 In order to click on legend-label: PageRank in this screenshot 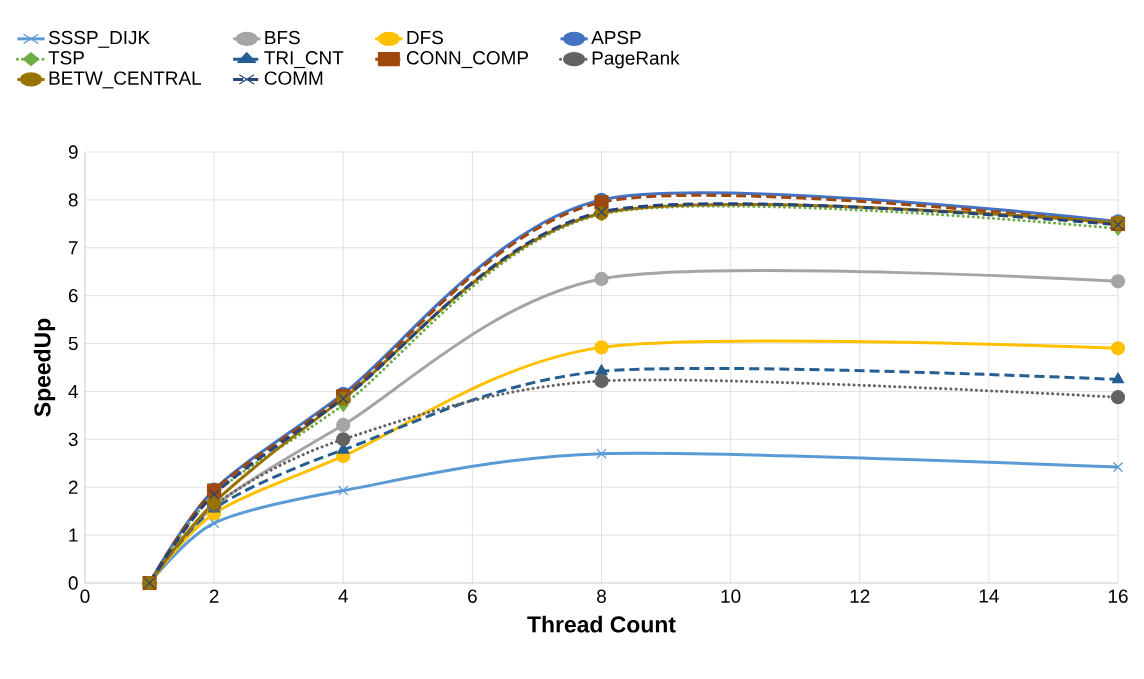, I will do `click(636, 59)`.